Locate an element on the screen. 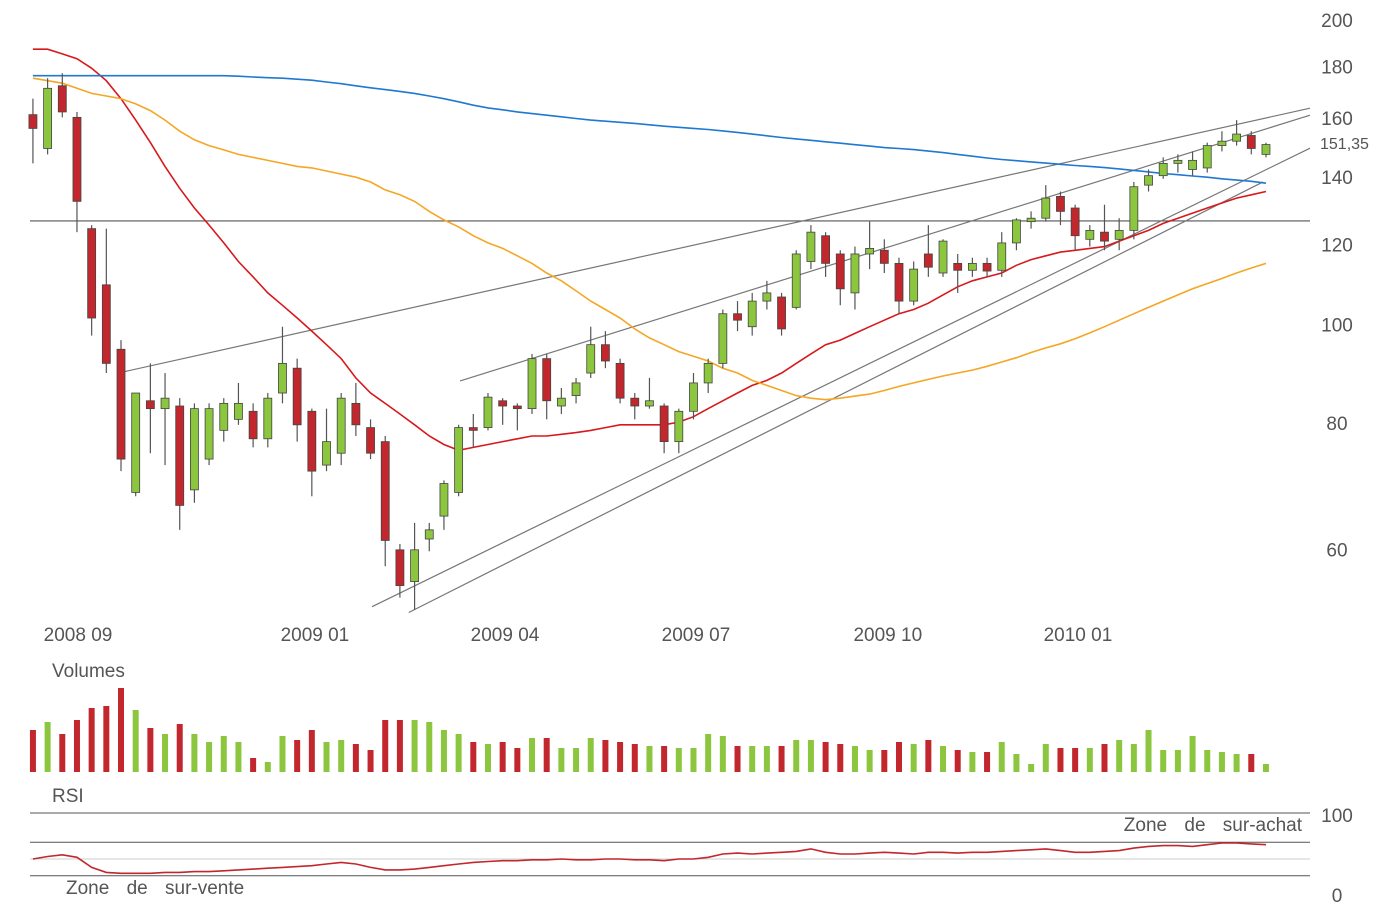  y-tick-label: 60 is located at coordinates (1336, 550).